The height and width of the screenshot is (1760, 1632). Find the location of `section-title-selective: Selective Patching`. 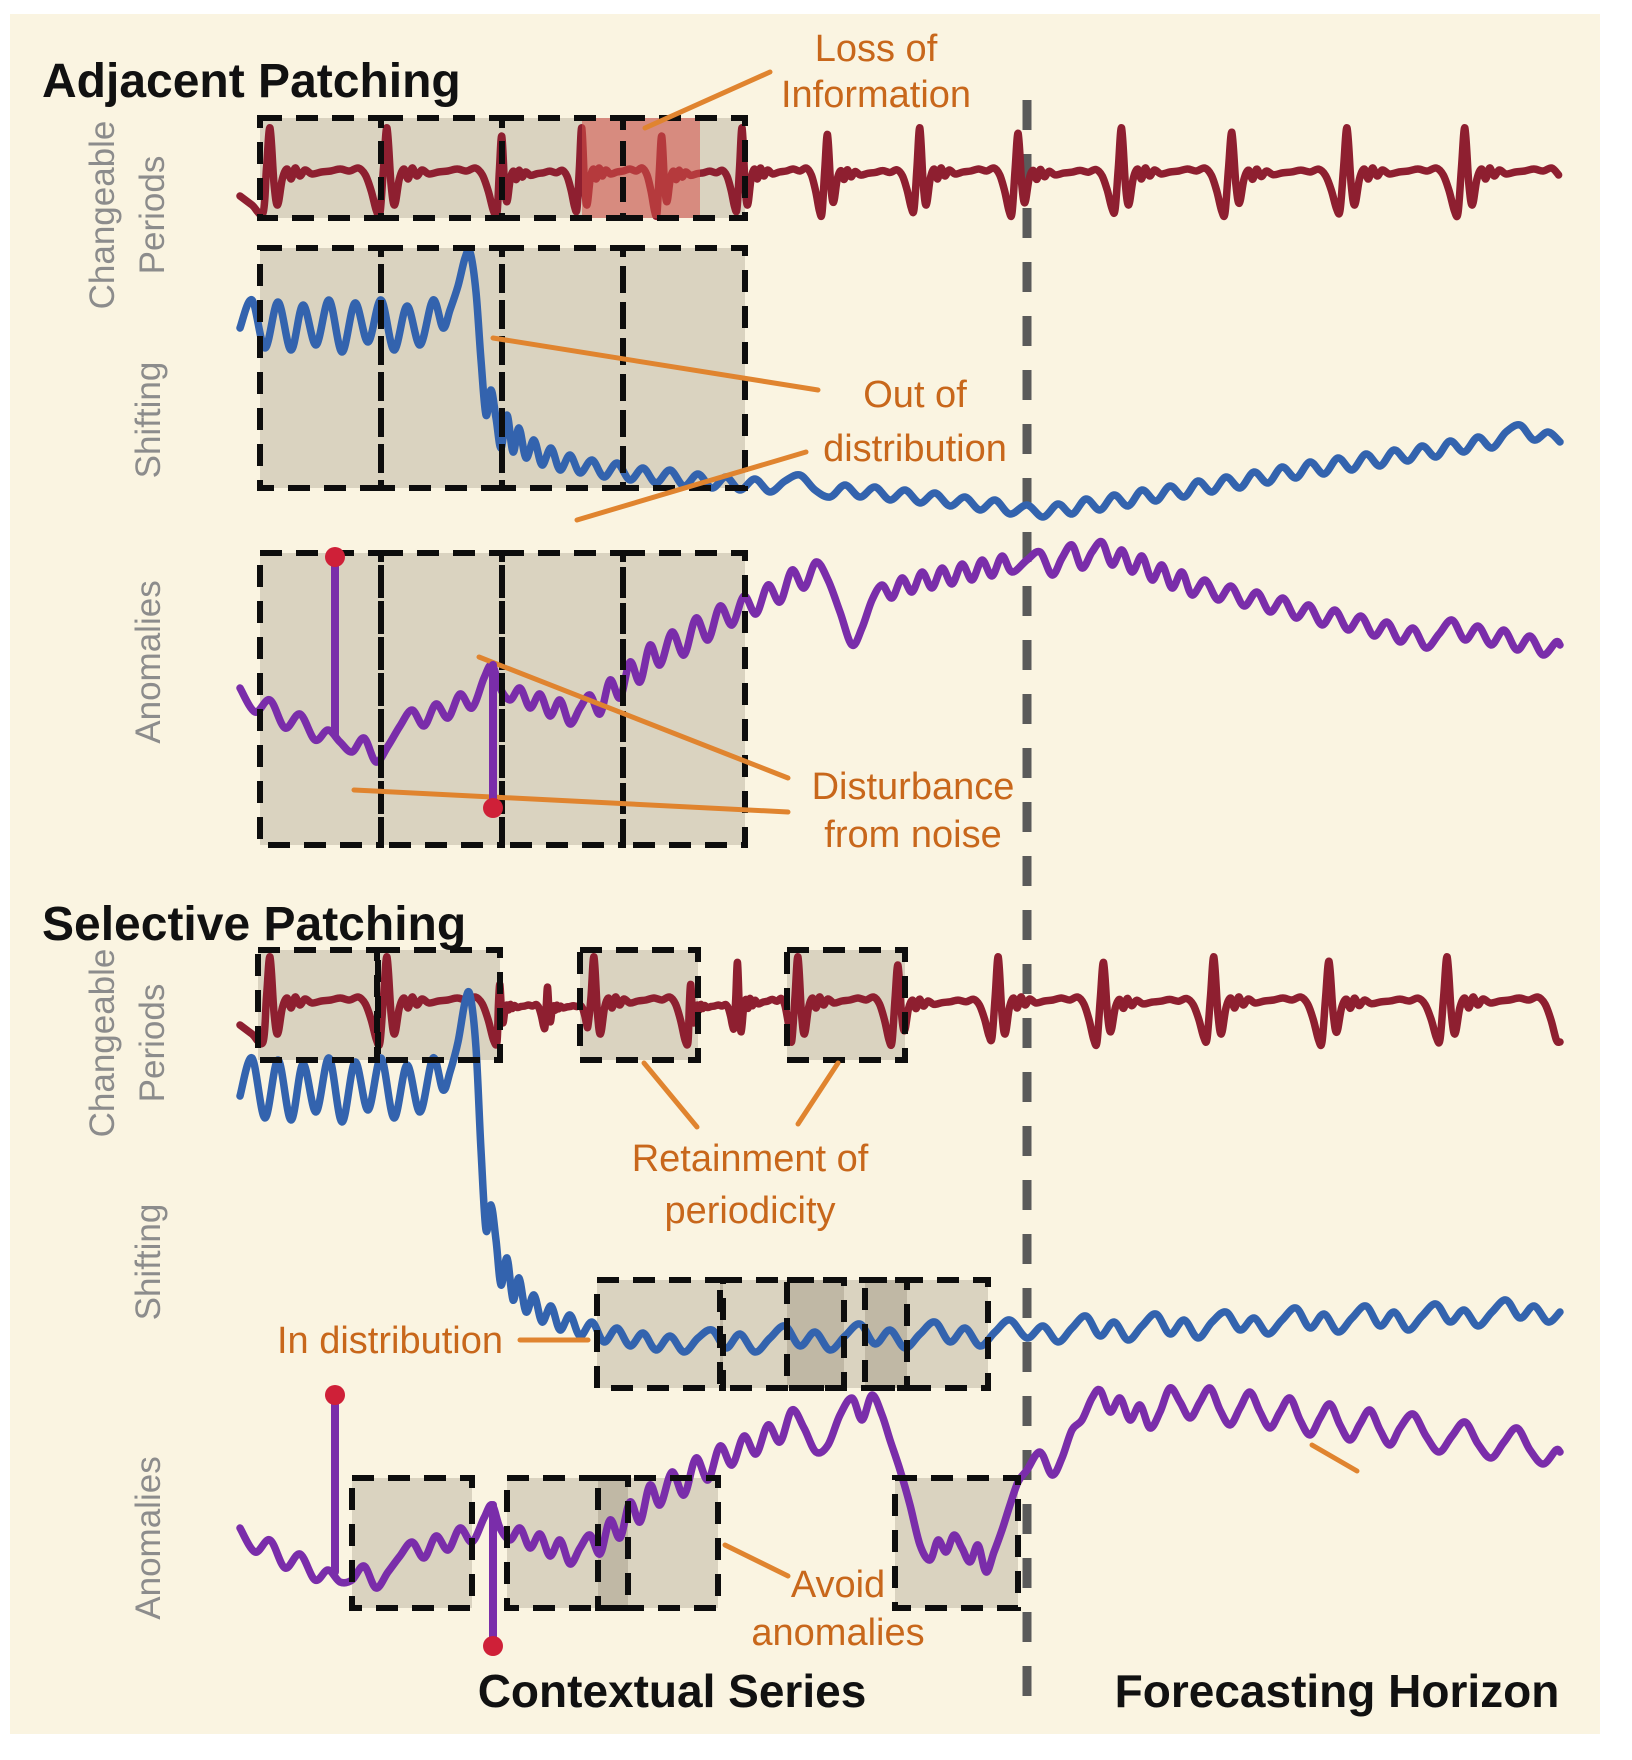

section-title-selective: Selective Patching is located at coordinates (254, 924).